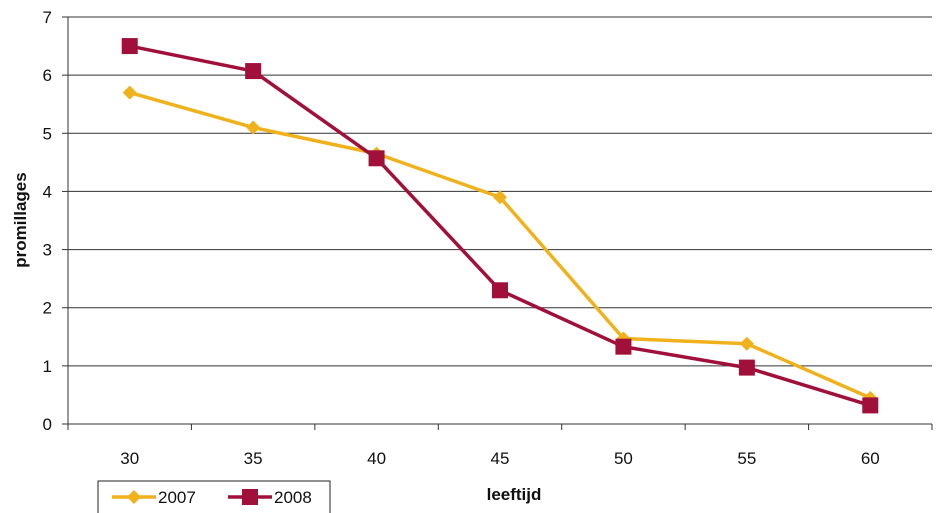 This screenshot has width=942, height=513. Describe the element at coordinates (253, 458) in the screenshot. I see `x-tick-label: 35` at that location.